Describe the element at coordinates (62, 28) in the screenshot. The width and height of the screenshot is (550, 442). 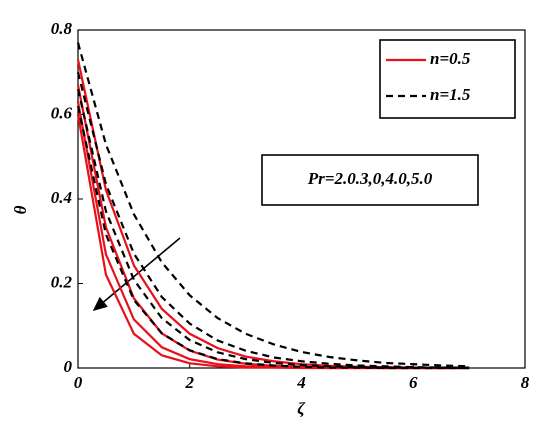
I see `y-tick-label: 0.8` at that location.